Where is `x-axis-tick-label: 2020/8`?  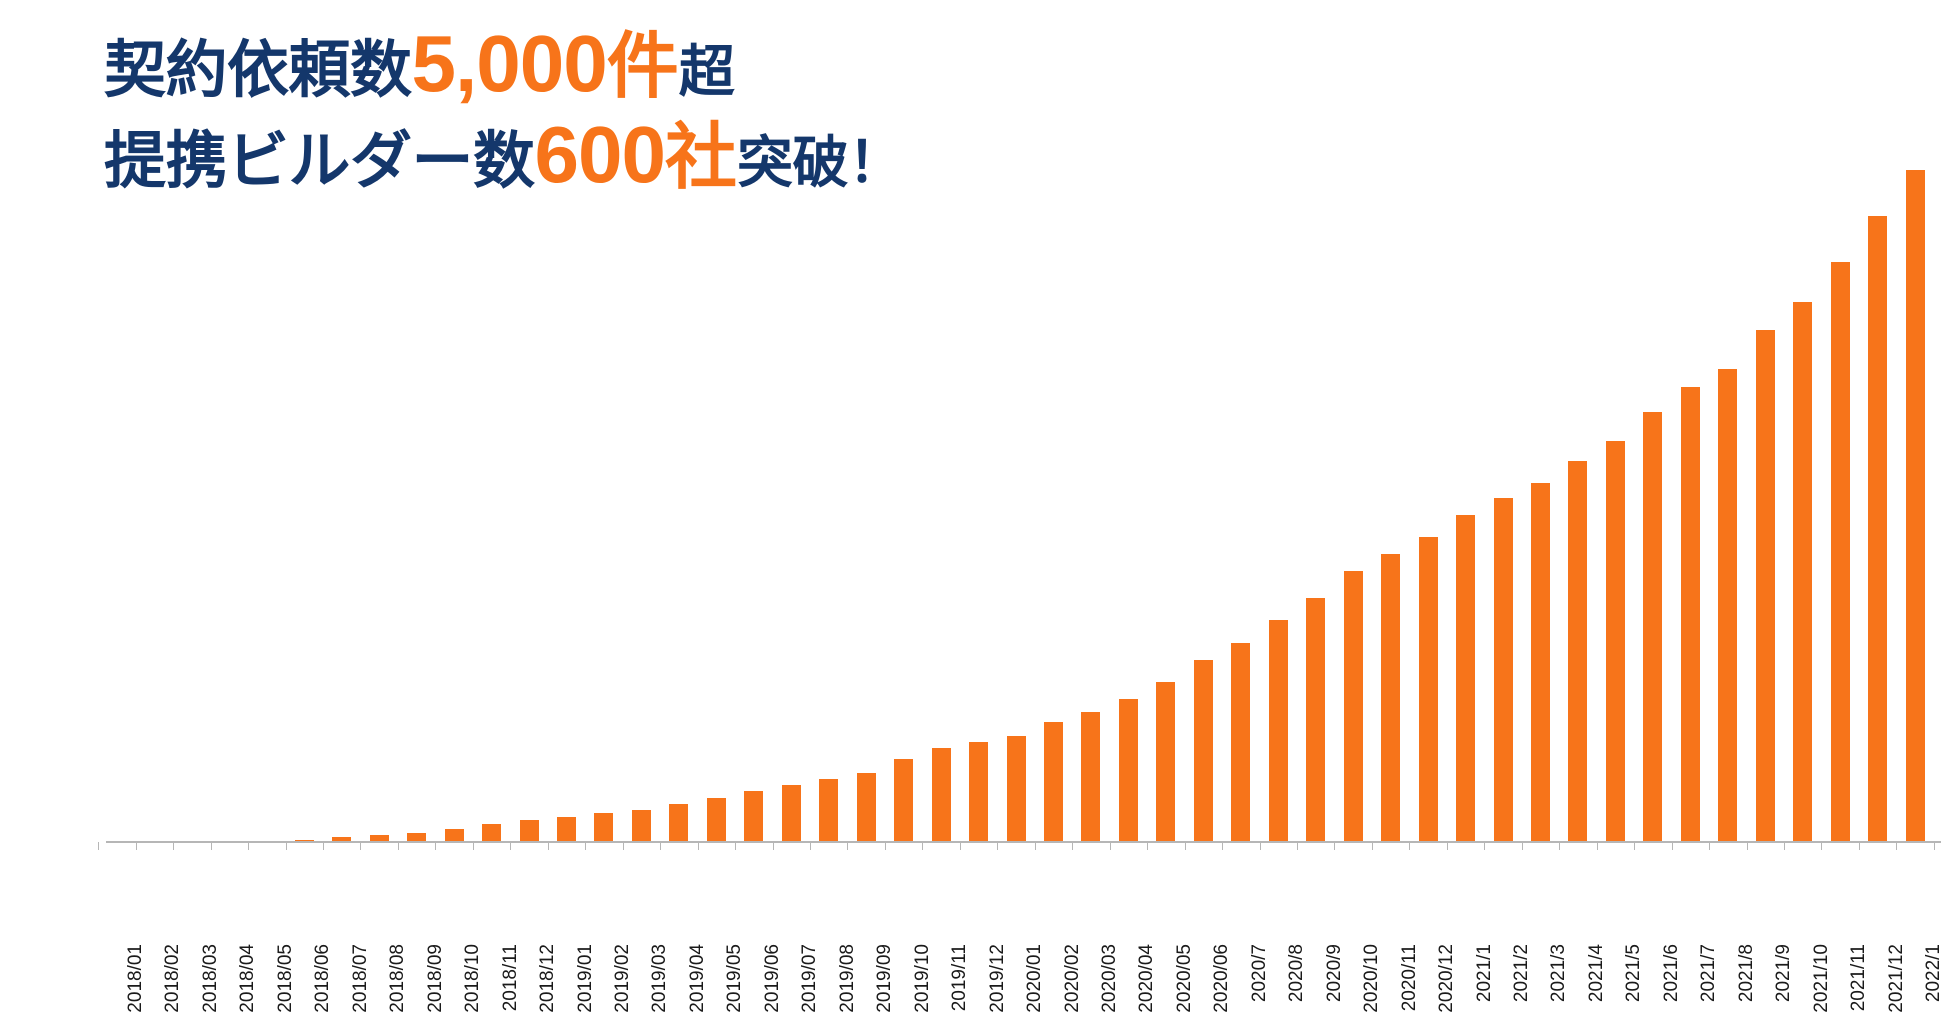 x-axis-tick-label: 2020/8 is located at coordinates (1297, 973).